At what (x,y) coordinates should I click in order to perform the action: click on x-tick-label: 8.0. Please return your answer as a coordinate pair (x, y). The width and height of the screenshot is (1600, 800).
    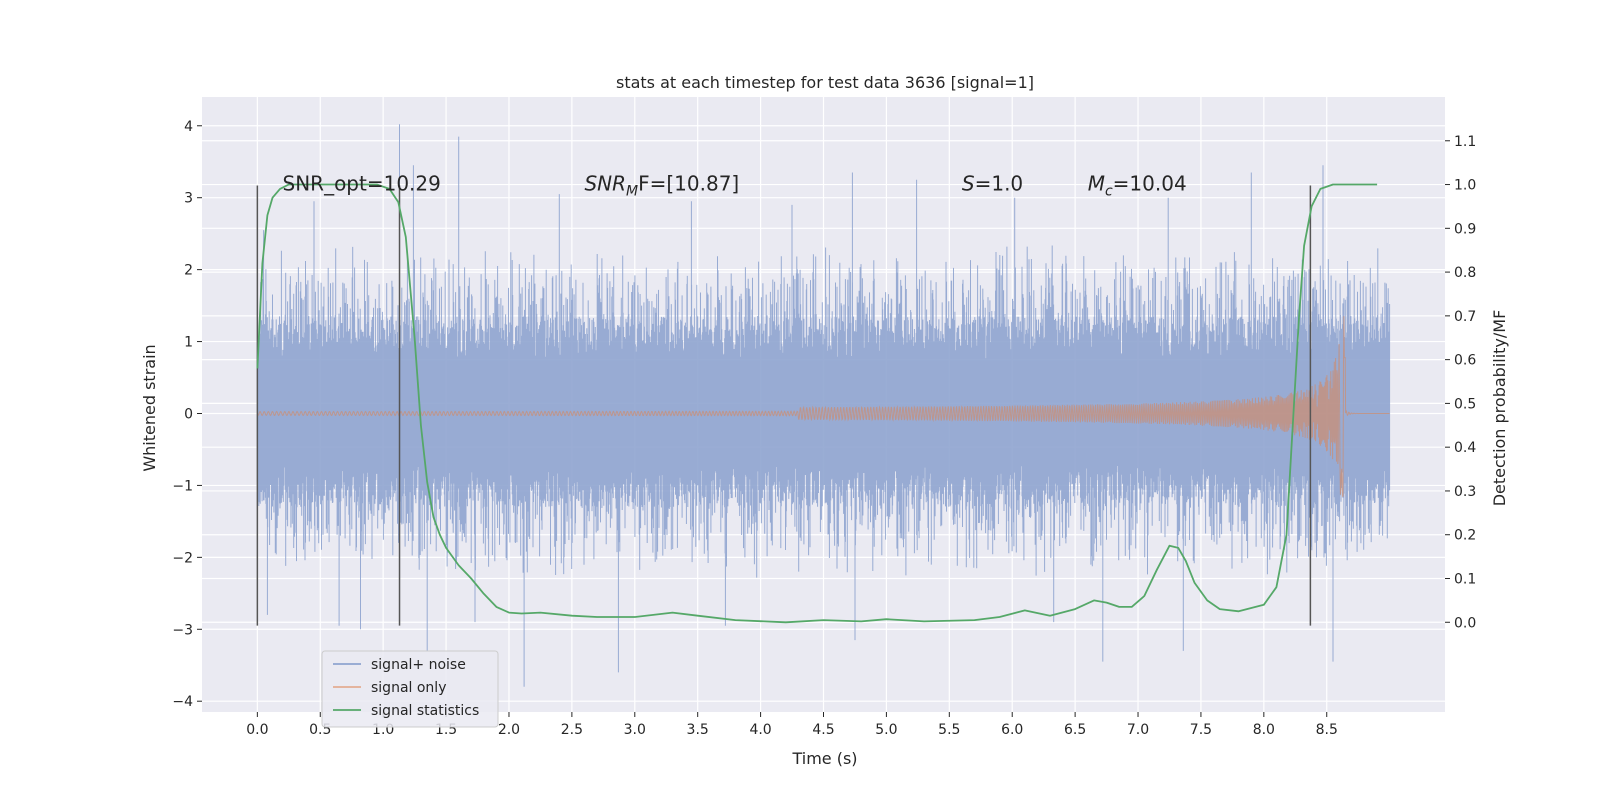
    Looking at the image, I should click on (1264, 730).